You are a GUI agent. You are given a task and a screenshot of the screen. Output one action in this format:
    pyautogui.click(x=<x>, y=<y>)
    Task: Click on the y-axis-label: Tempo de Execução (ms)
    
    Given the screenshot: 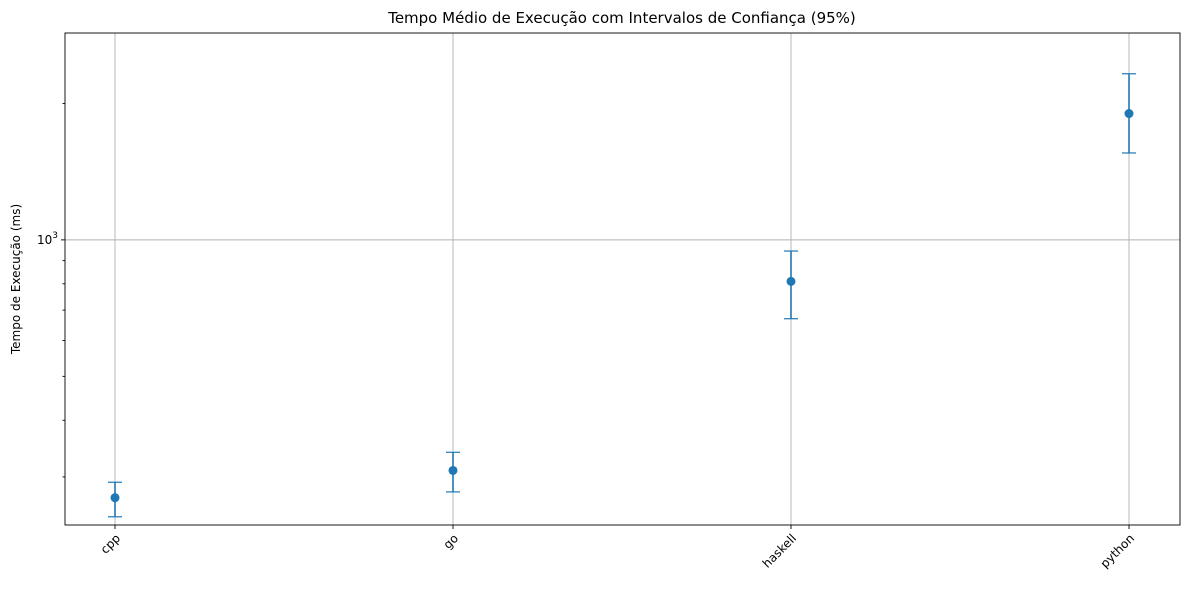 What is the action you would take?
    pyautogui.click(x=16, y=279)
    